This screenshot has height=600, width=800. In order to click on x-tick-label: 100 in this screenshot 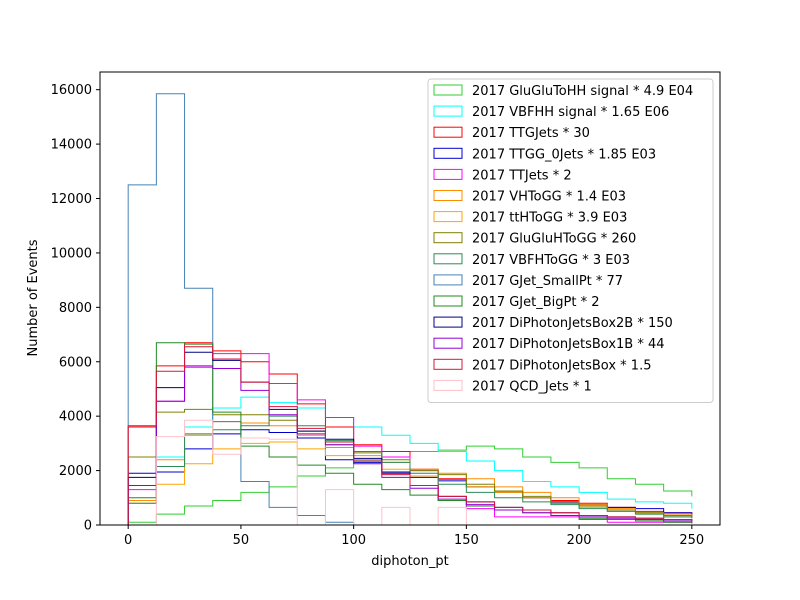, I will do `click(353, 540)`.